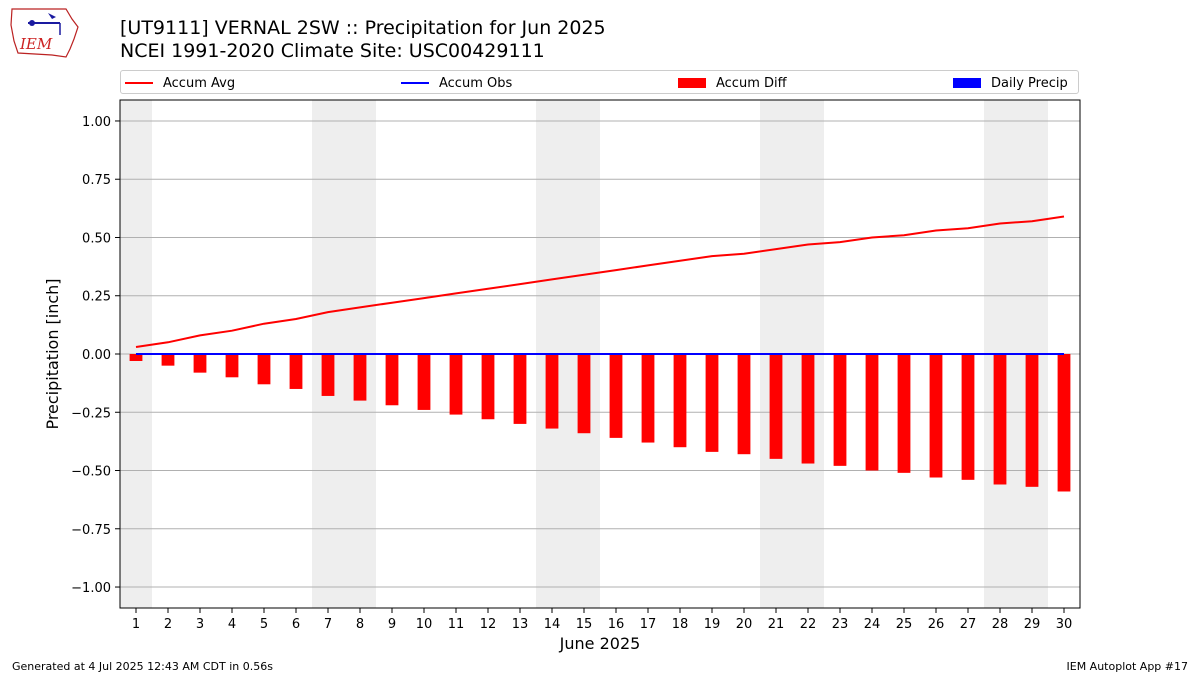  Describe the element at coordinates (328, 624) in the screenshot. I see `x-tick-label: 7` at that location.